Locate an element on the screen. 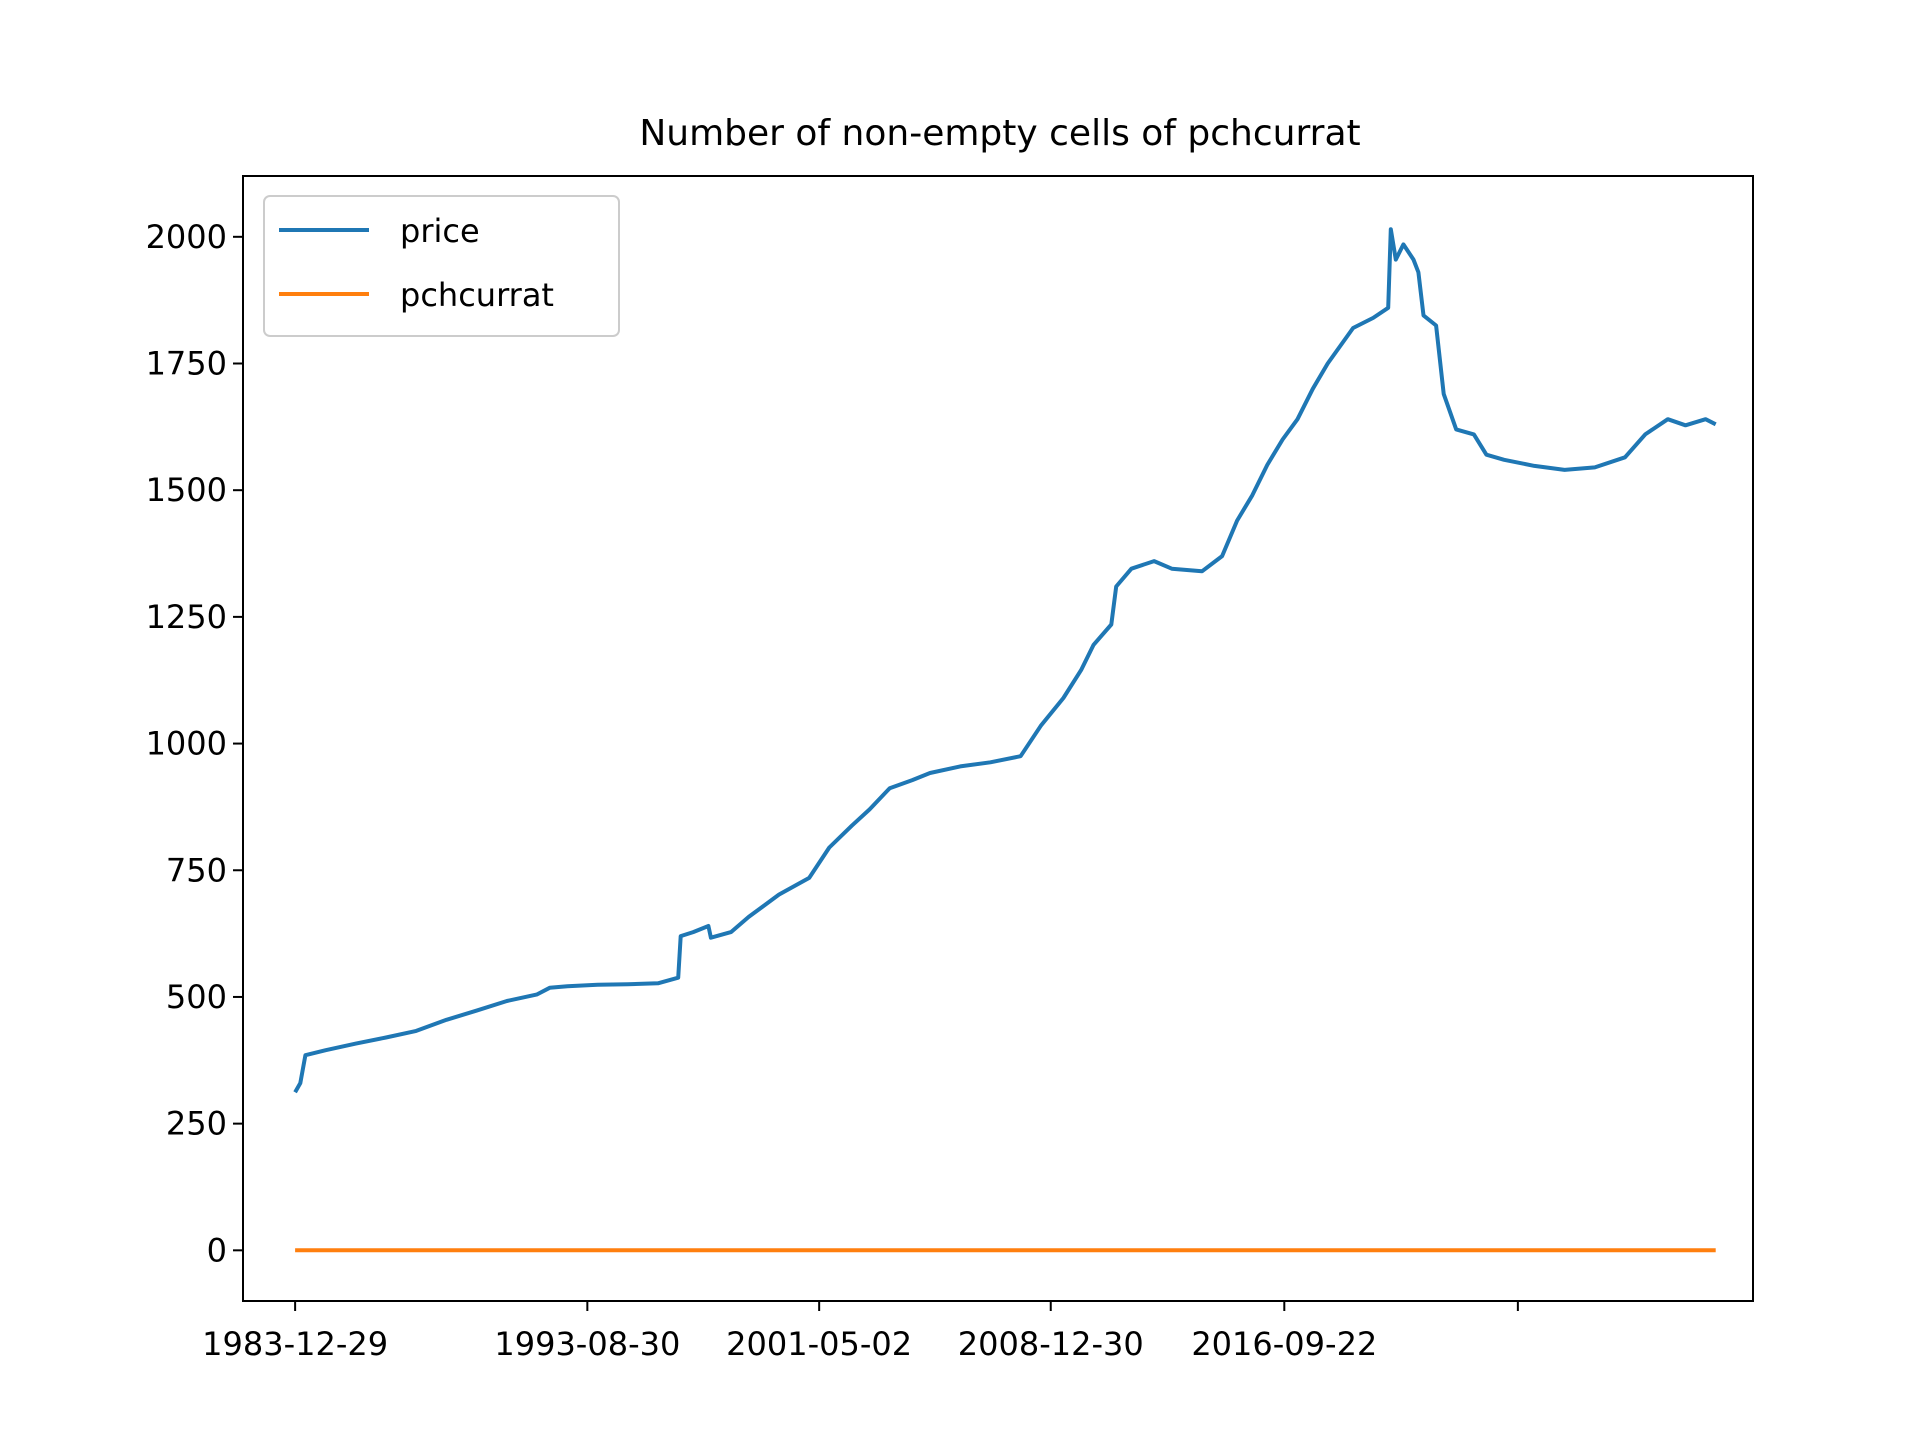 This screenshot has height=1440, width=1920. y-tick-label: 1250 is located at coordinates (186, 617).